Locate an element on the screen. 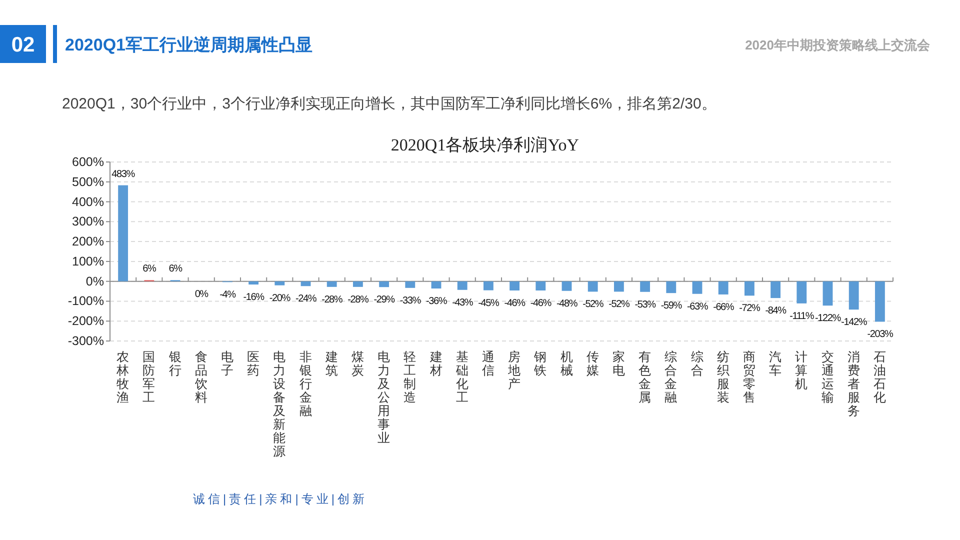 The height and width of the screenshot is (540, 960). x-tick-label: 农林牧渔 is located at coordinates (123, 377).